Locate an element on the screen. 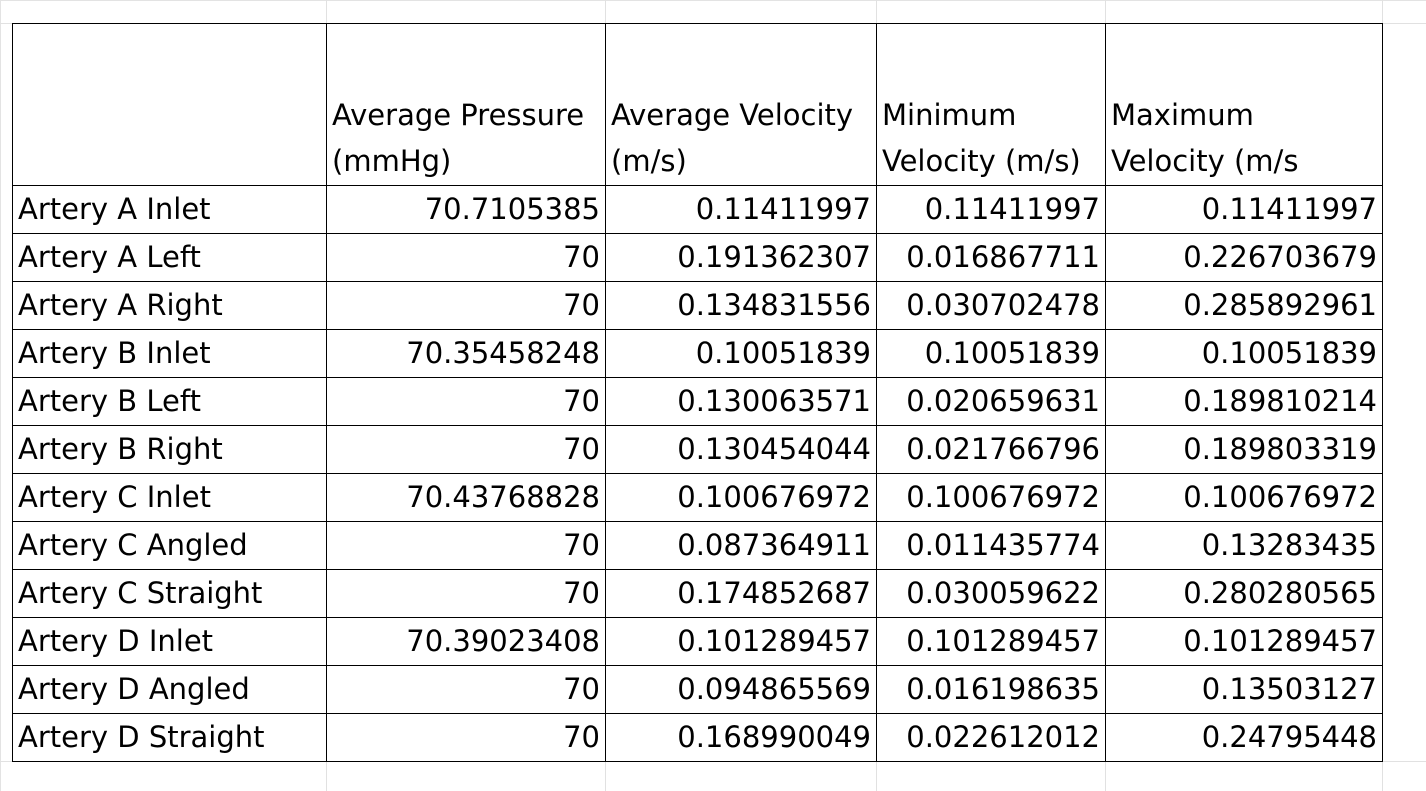 The width and height of the screenshot is (1426, 791). maximum-velocity-cell: 0.11411997 is located at coordinates (1244, 210).